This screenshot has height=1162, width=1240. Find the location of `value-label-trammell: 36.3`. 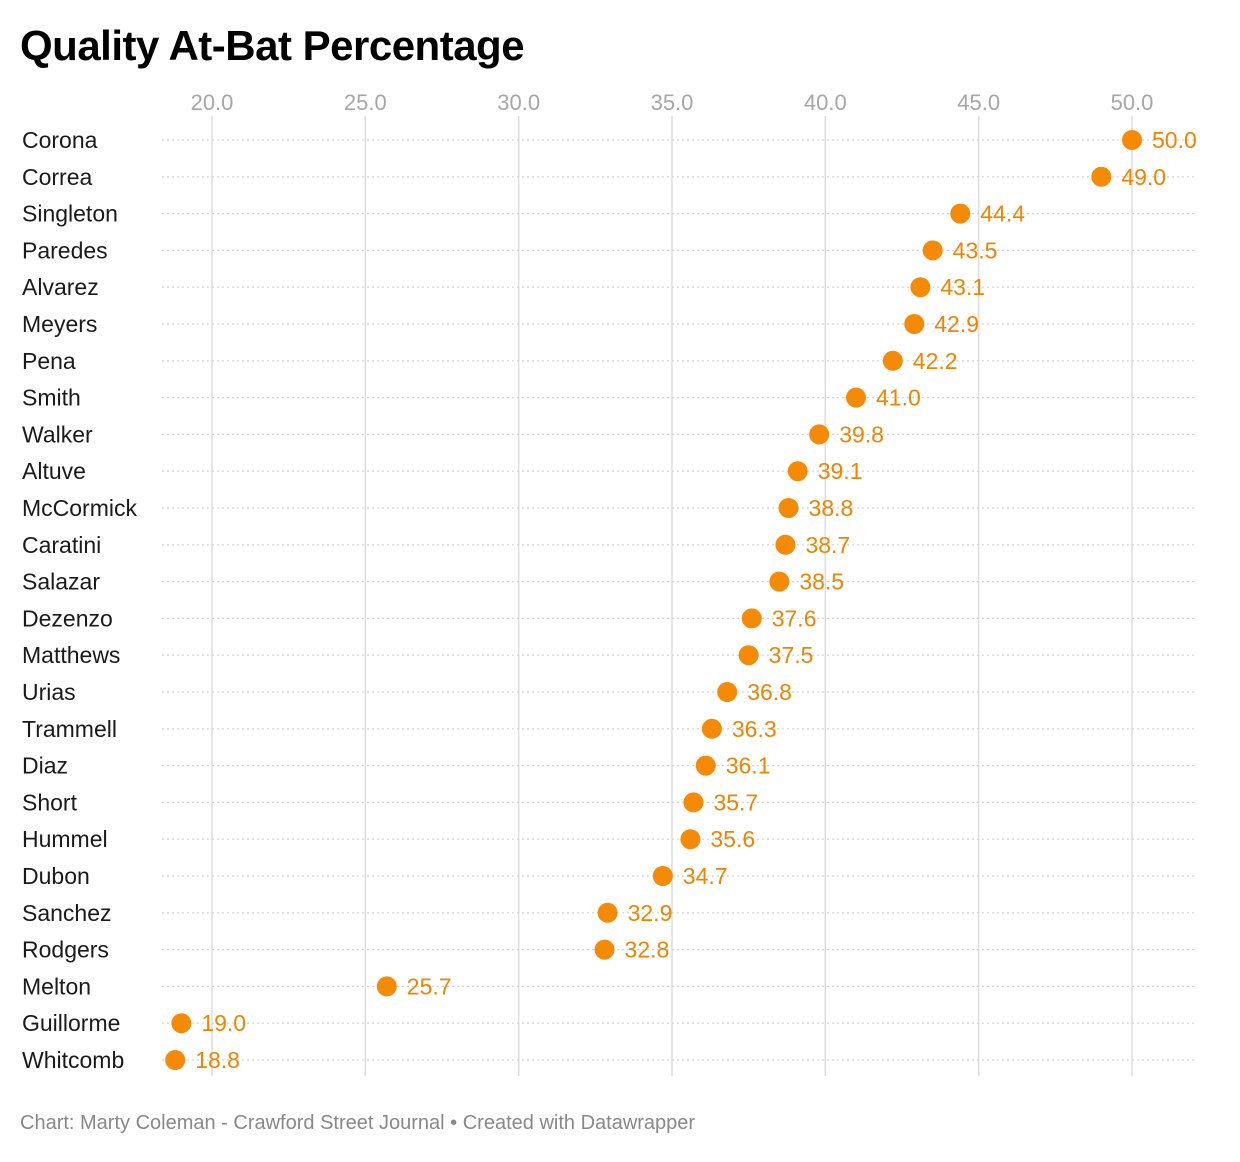

value-label-trammell: 36.3 is located at coordinates (754, 729).